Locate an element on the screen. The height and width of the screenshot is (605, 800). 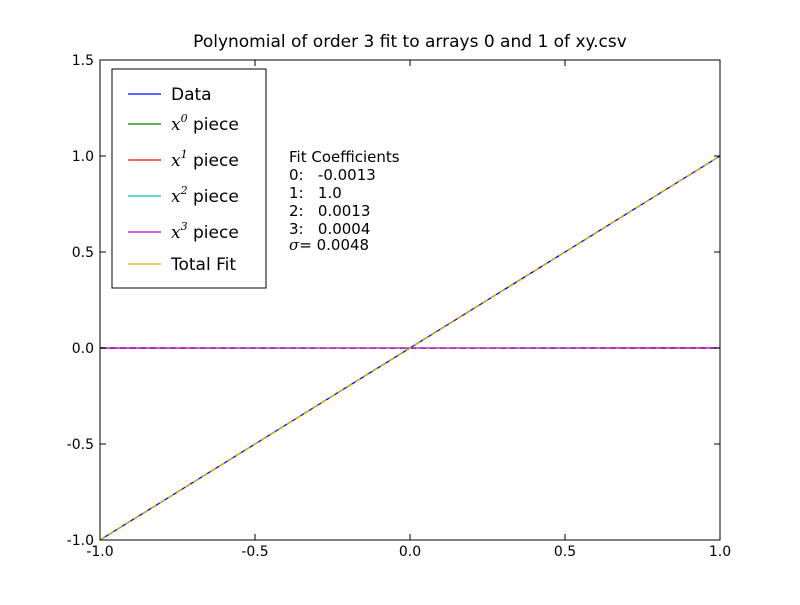
legend-label-total-fit: Total Fit is located at coordinates (203, 265).